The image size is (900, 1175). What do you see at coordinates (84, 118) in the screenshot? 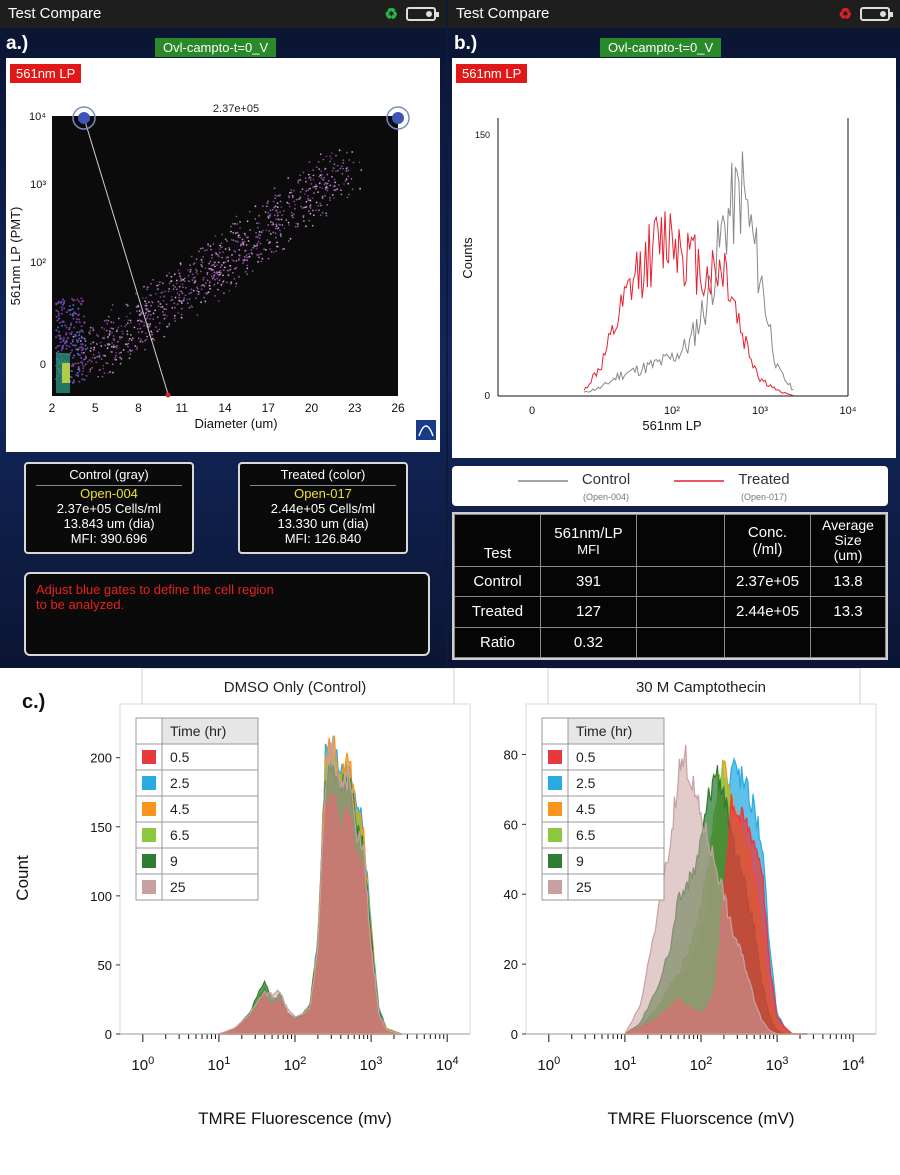
I see `gate-handle-left` at bounding box center [84, 118].